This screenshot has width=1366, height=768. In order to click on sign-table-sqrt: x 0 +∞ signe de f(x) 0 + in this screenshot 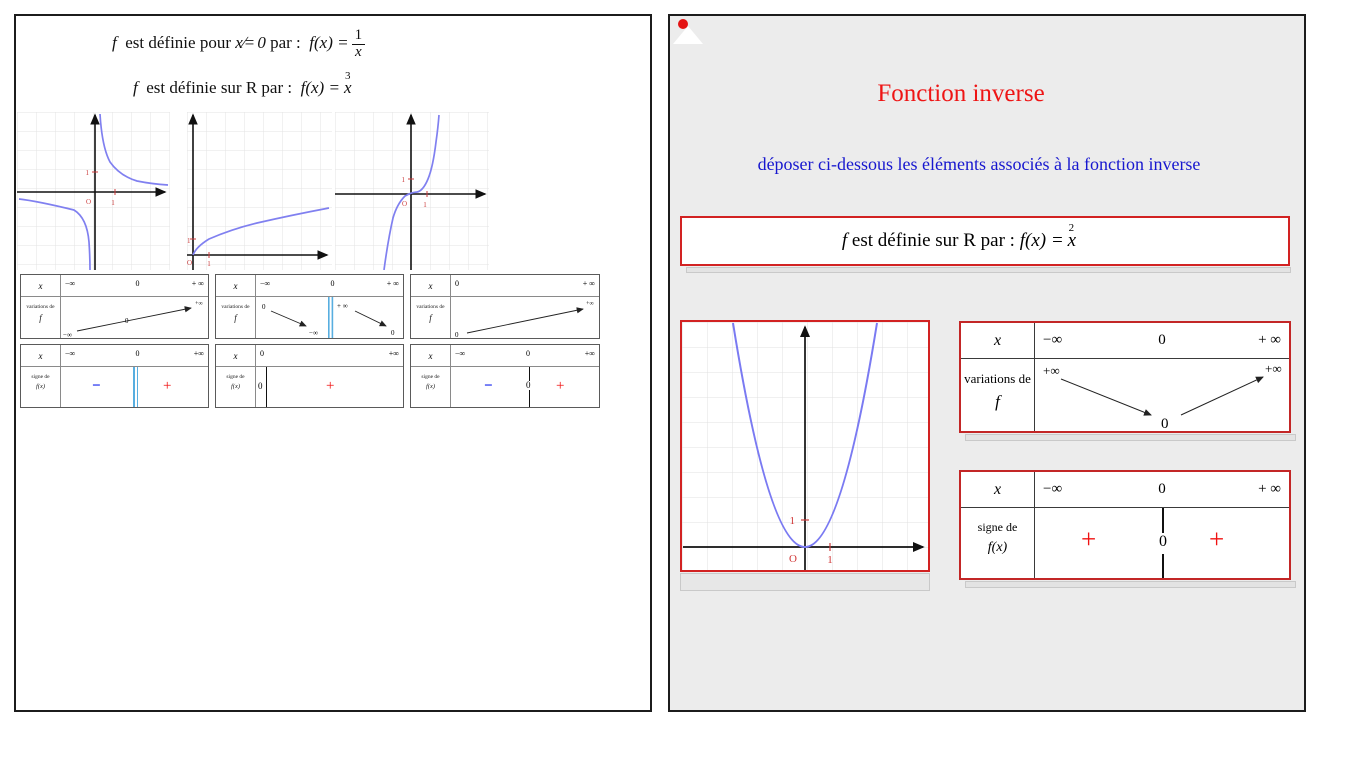, I will do `click(309, 376)`.